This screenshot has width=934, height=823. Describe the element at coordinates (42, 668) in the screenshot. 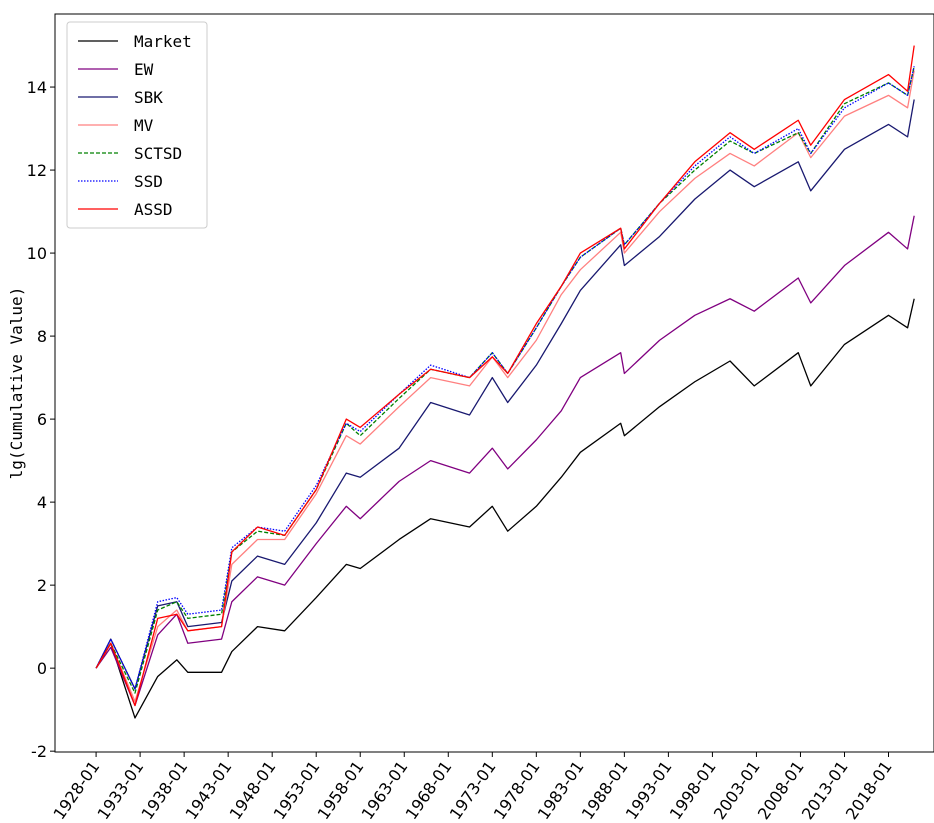

I see `y-tick-label: 0` at that location.